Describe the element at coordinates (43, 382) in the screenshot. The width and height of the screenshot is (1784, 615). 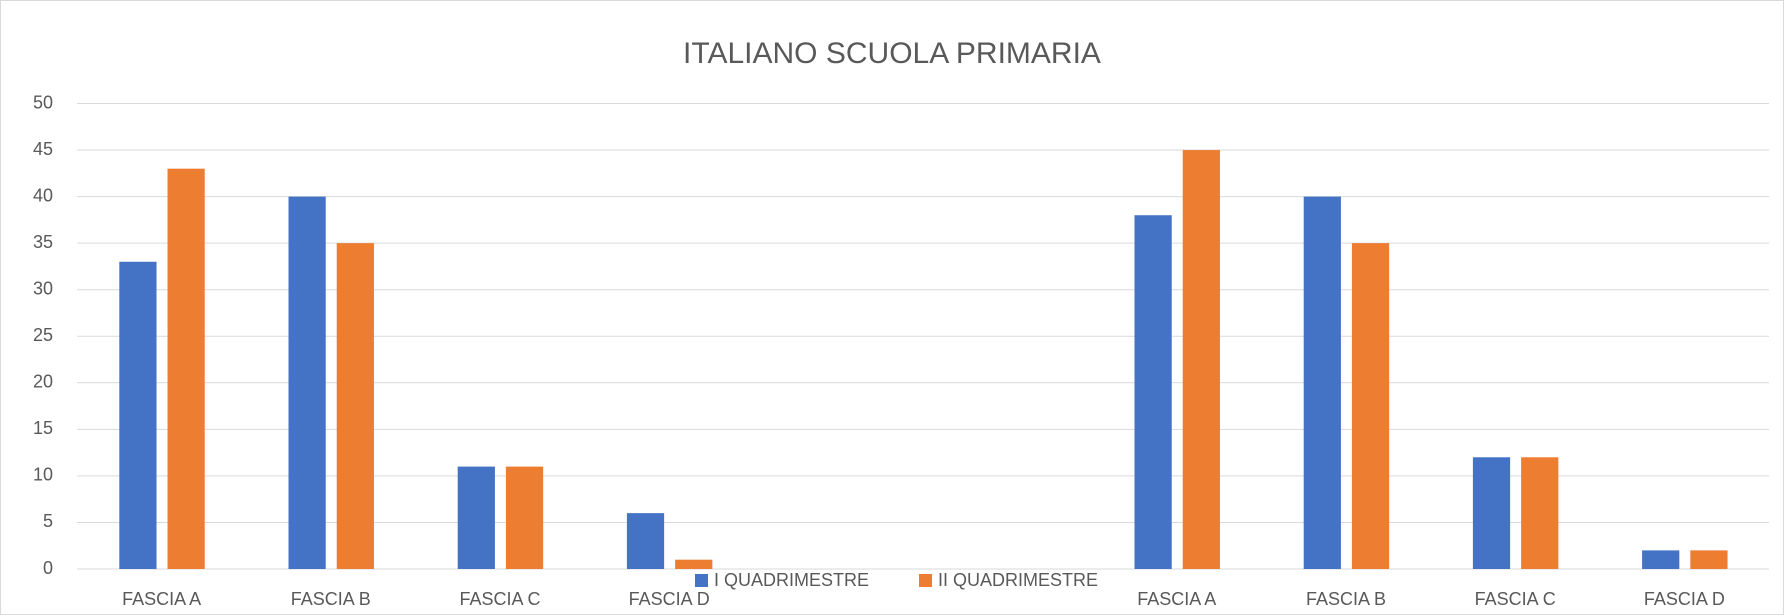
I see `y-tick-label: 20` at that location.